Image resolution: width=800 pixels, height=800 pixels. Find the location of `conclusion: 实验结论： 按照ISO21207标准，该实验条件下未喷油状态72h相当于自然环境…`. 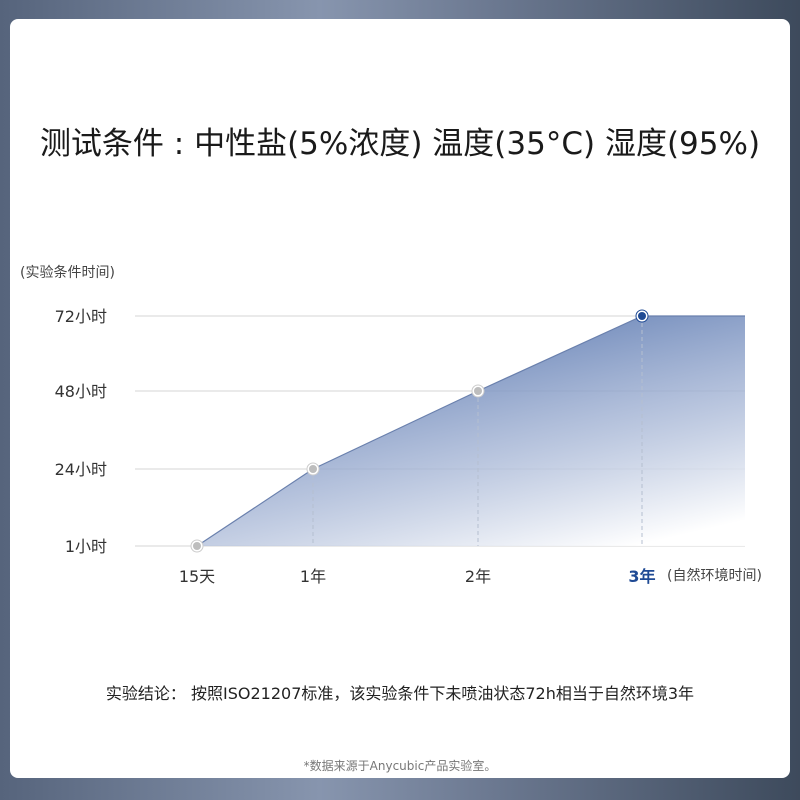

conclusion: 实验结论： 按照ISO21207标准，该实验条件下未喷油状态72h相当于自然环境… is located at coordinates (400, 693).